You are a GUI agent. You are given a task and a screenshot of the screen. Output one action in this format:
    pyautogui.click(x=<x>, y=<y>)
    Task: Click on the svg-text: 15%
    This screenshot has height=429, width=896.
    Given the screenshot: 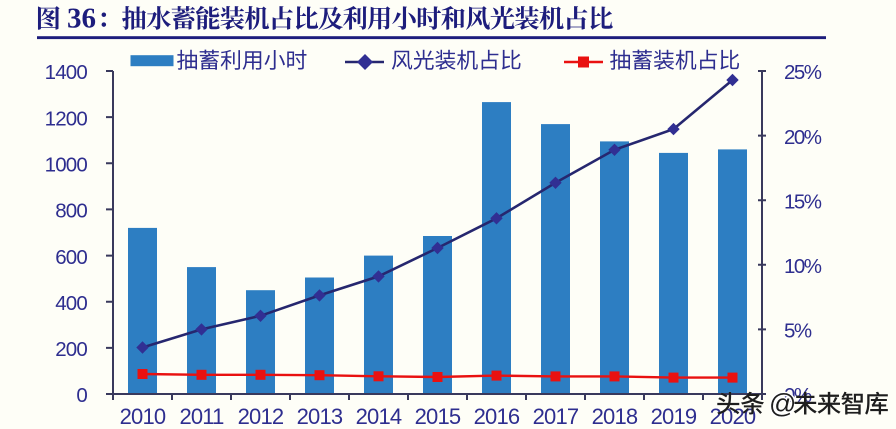 What is the action you would take?
    pyautogui.click(x=803, y=201)
    